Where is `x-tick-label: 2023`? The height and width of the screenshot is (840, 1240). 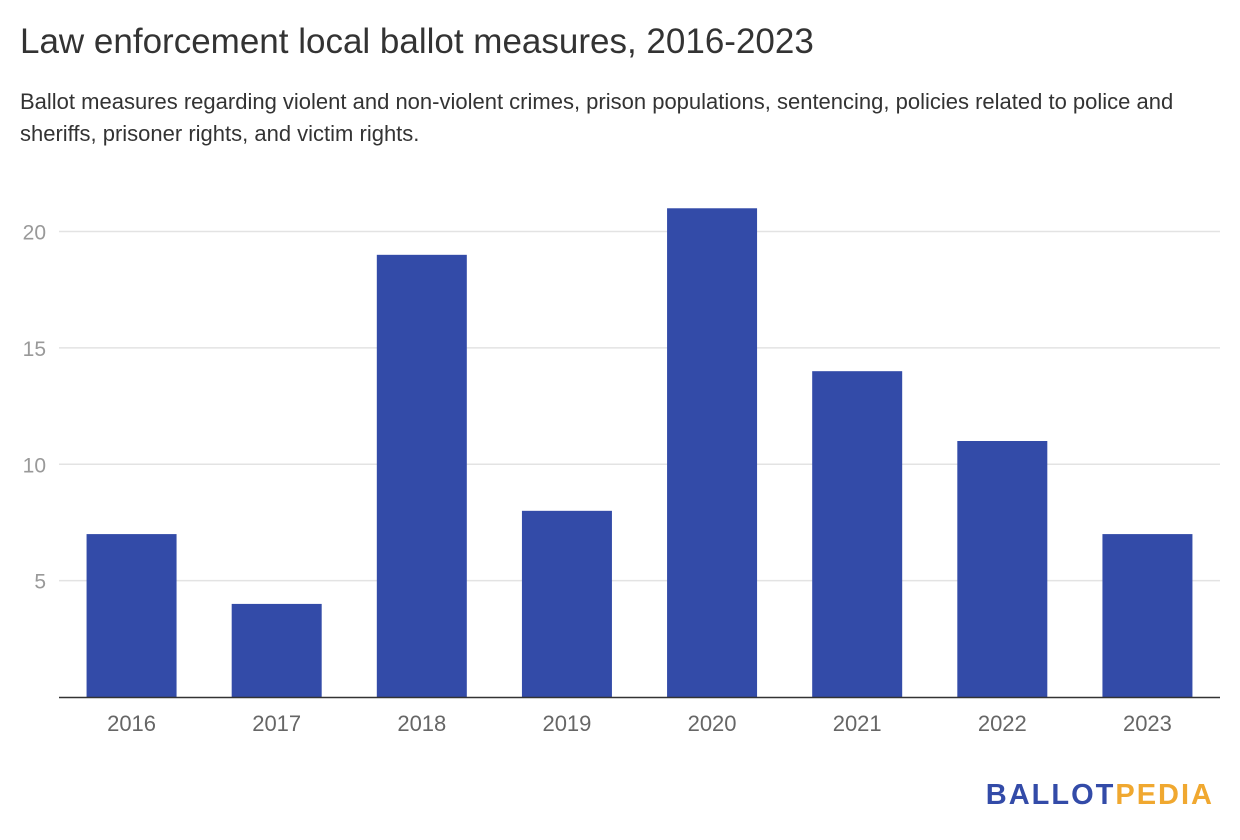
x-tick-label: 2023 is located at coordinates (1147, 723).